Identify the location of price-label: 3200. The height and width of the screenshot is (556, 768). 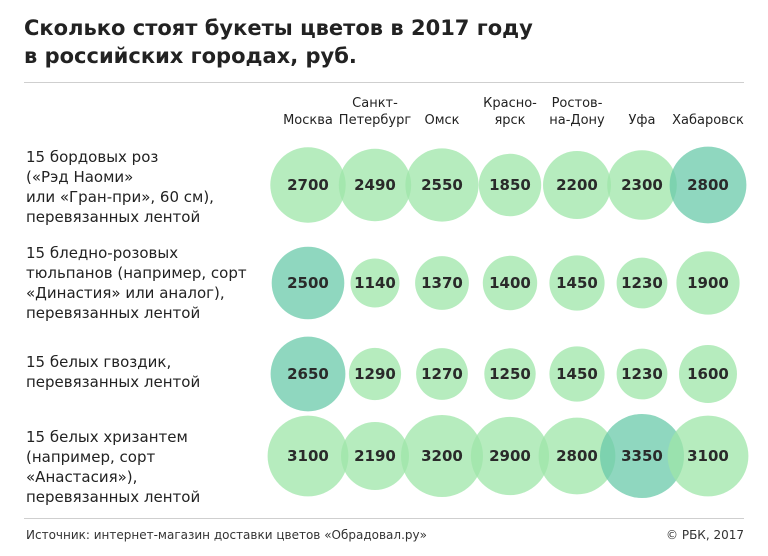
(442, 456).